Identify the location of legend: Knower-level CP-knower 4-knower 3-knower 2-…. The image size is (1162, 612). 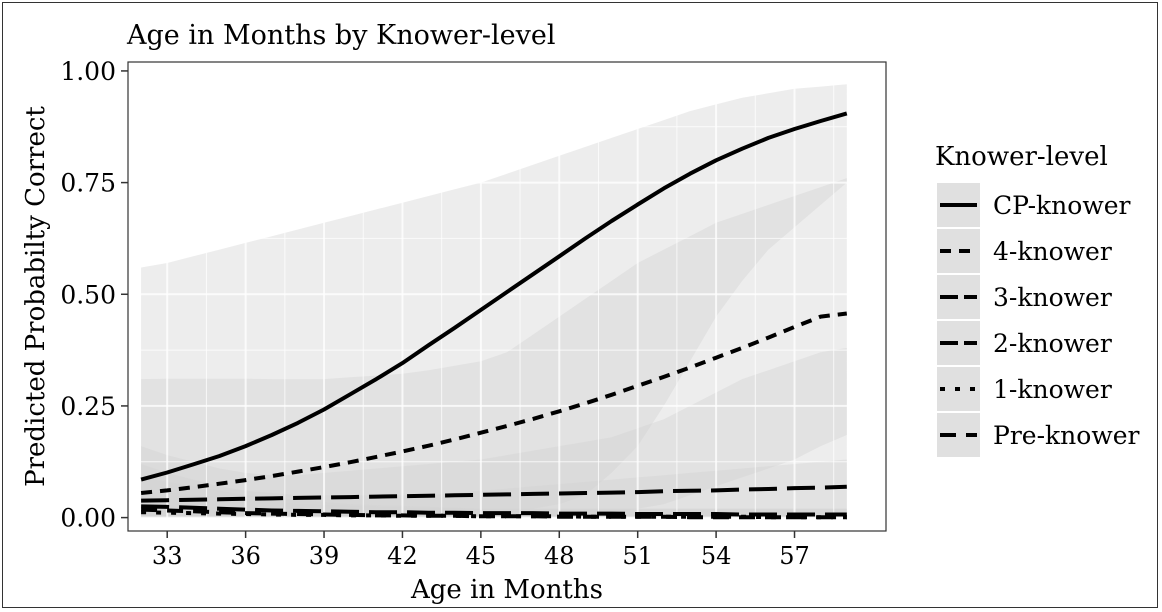
(1037, 299).